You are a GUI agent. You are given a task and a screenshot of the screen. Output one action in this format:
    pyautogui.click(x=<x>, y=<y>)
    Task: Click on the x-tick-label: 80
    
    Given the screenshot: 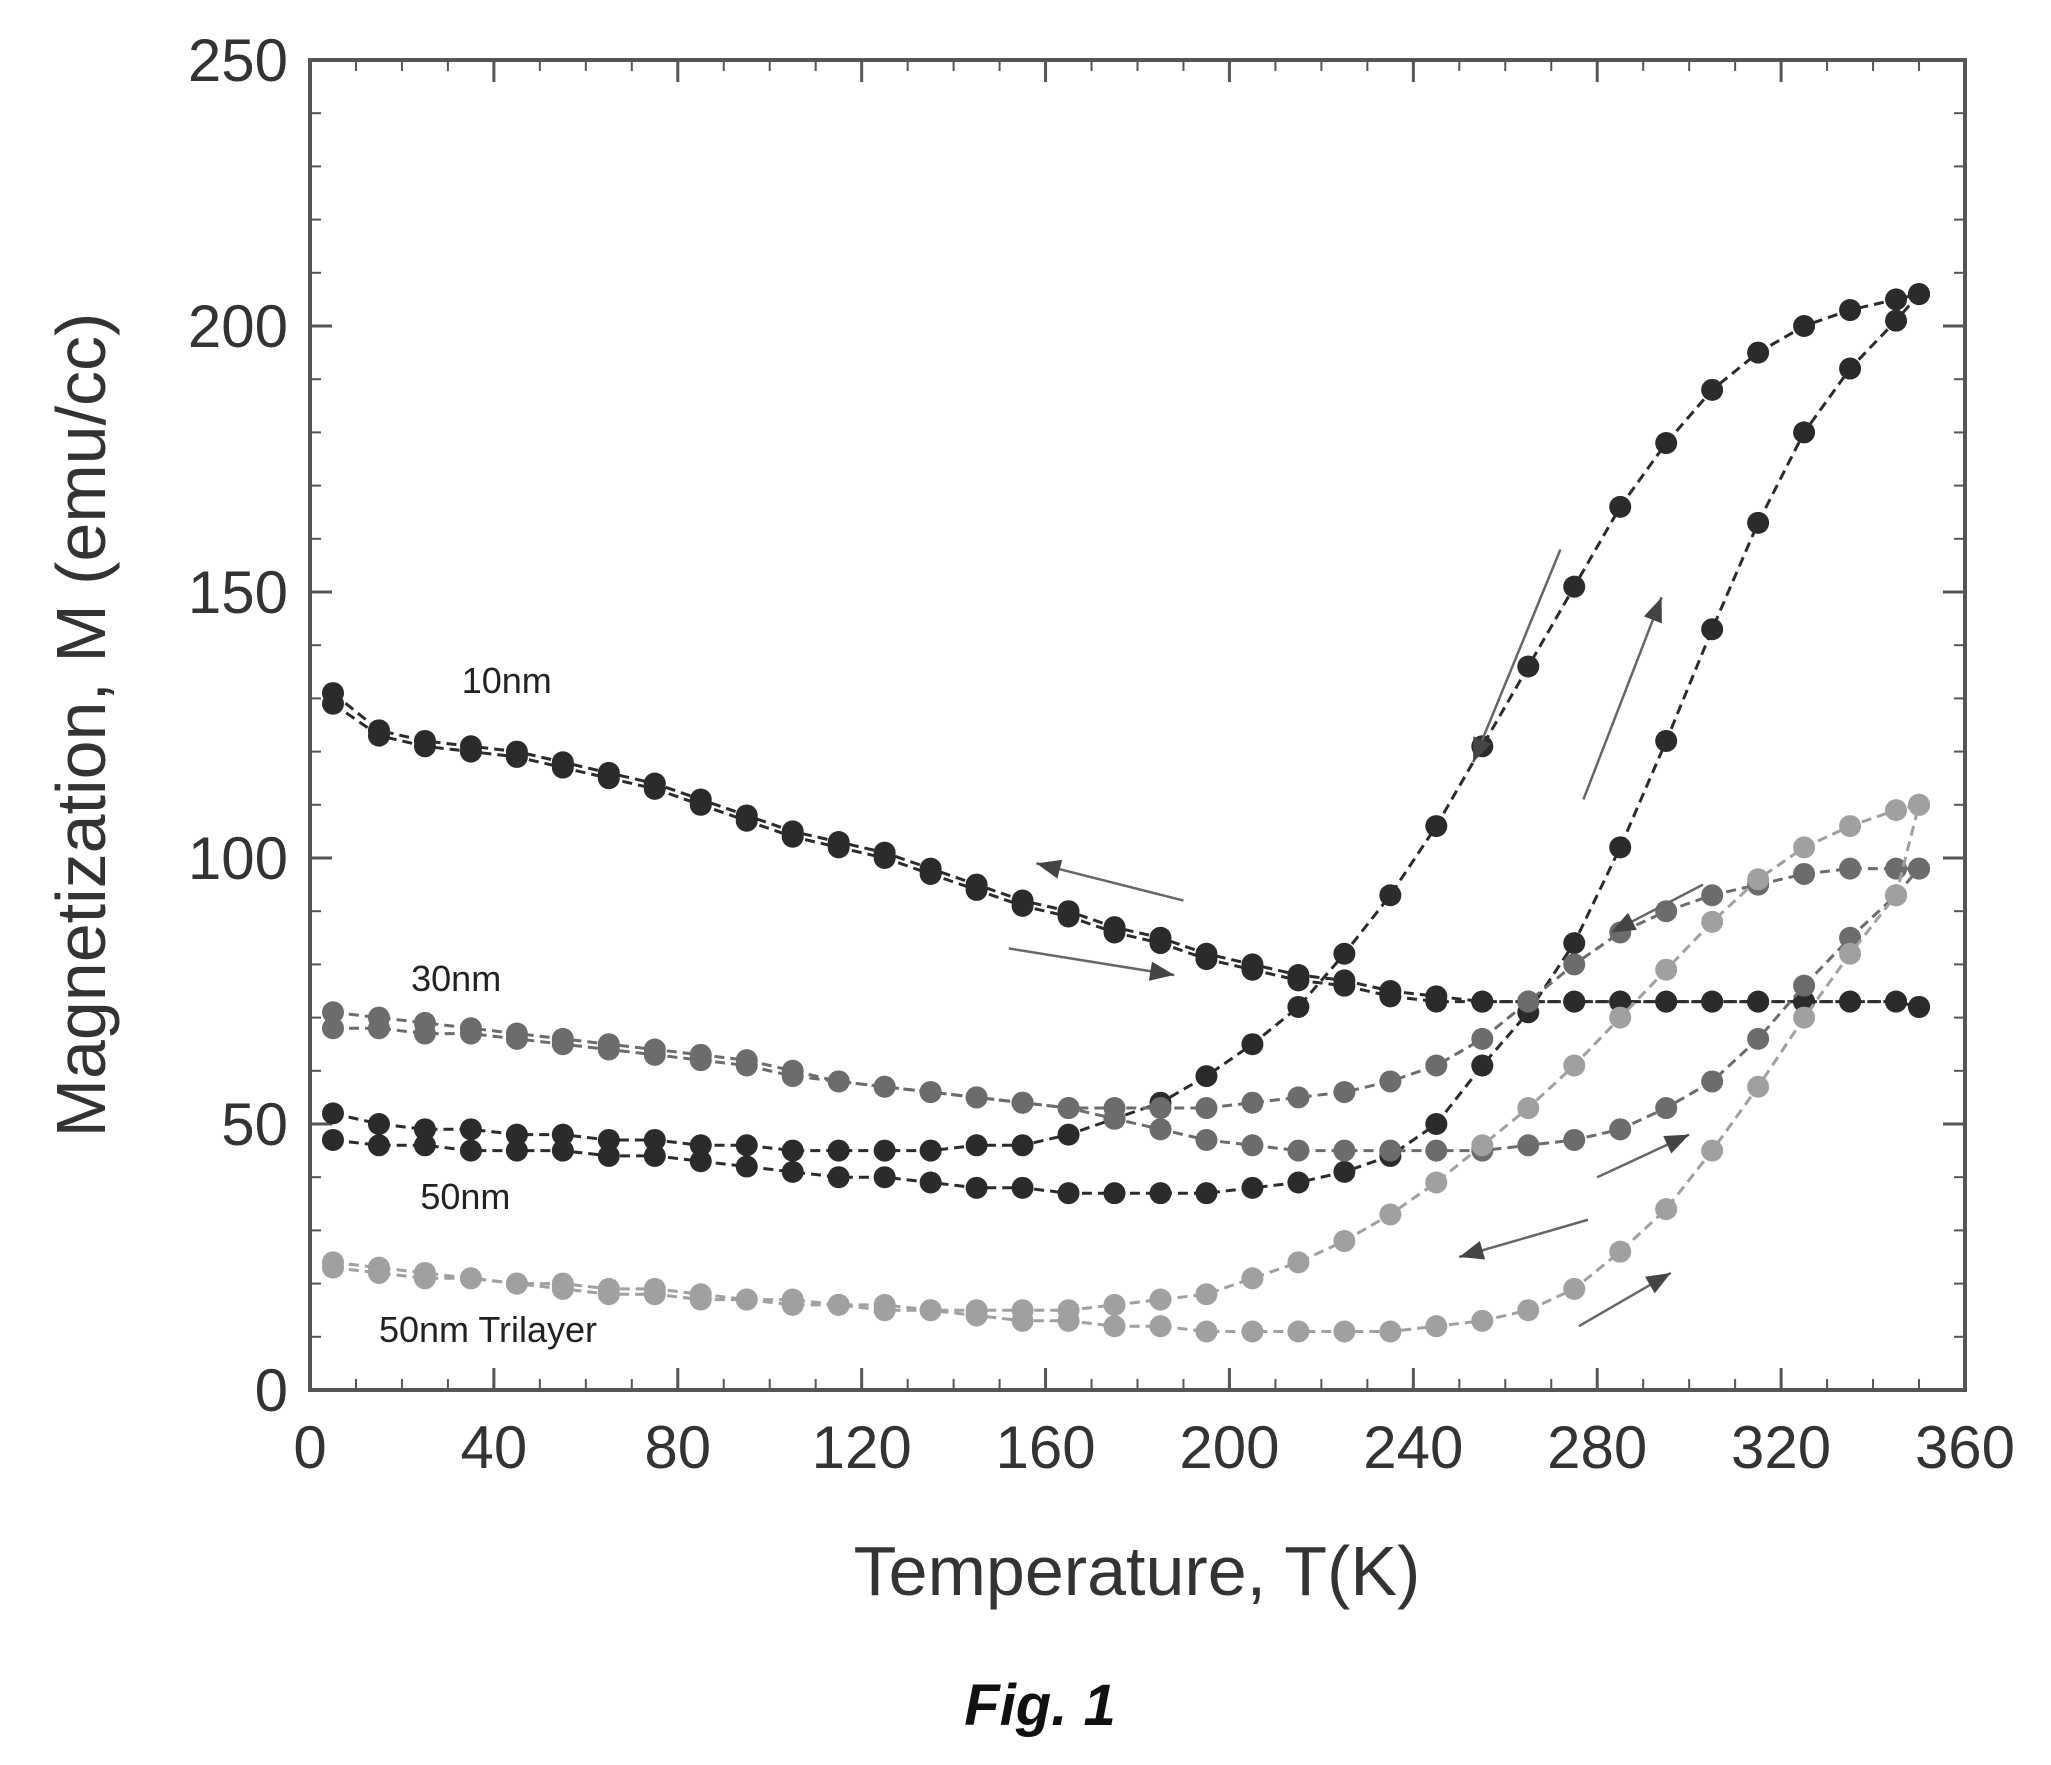 What is the action you would take?
    pyautogui.click(x=677, y=1447)
    